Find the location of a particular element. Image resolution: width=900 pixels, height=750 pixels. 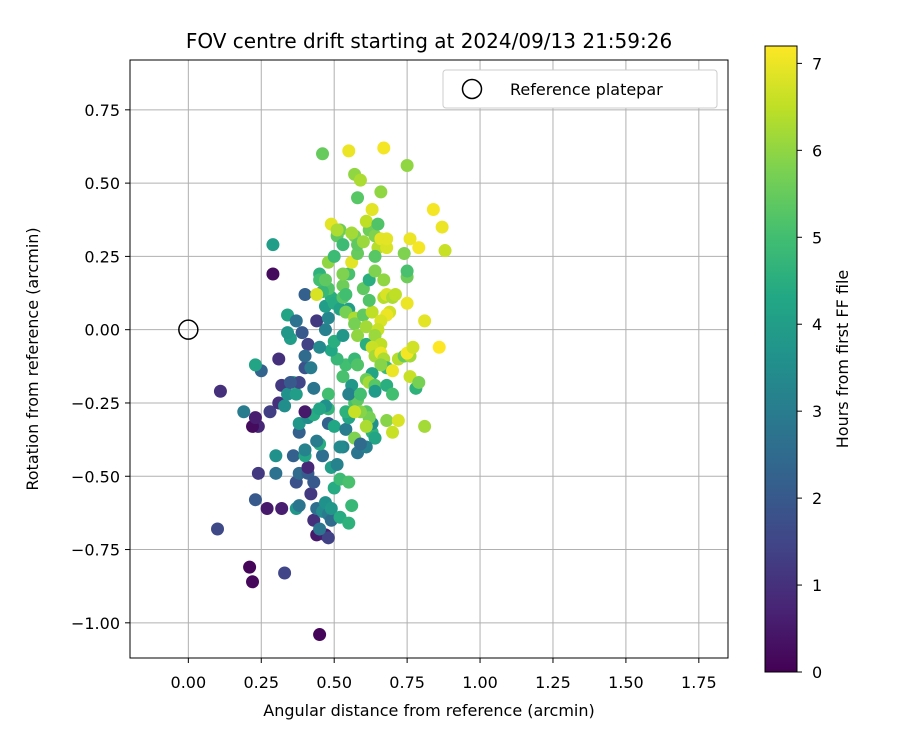

x-tick-label: 1.50 is located at coordinates (626, 682).